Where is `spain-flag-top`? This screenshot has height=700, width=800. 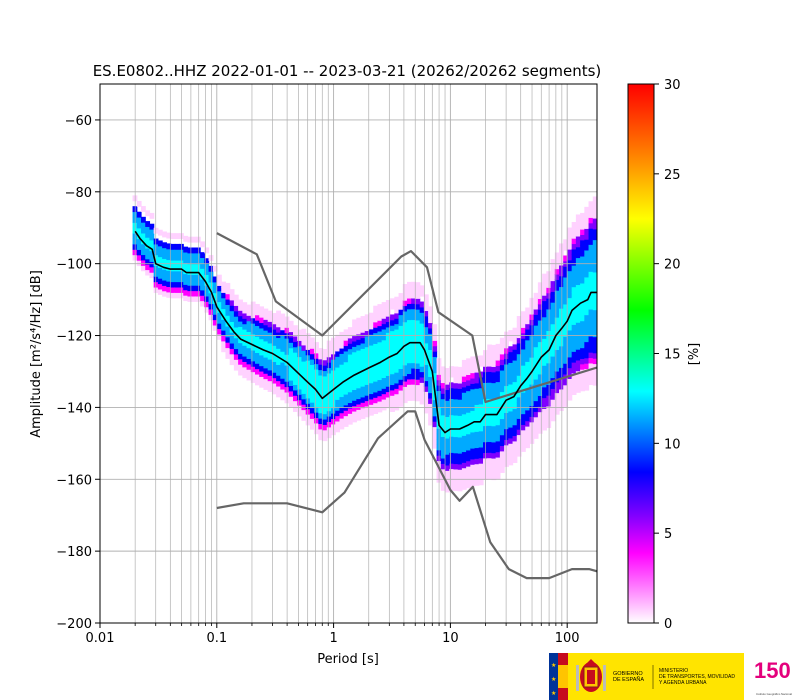 spain-flag-top is located at coordinates (563, 659).